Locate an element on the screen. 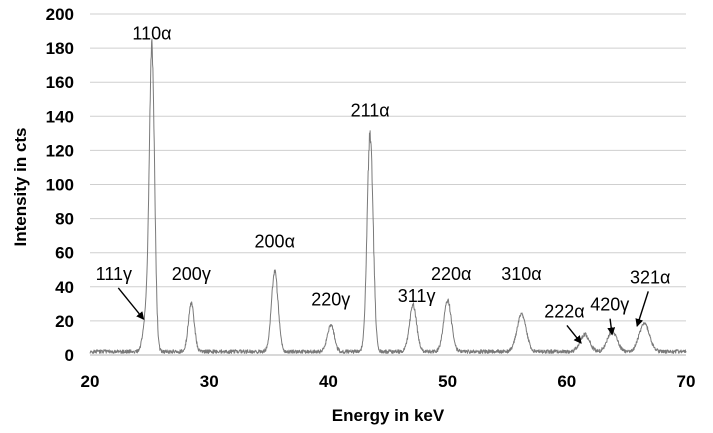 This screenshot has height=433, width=713. y-tick-label-0: 0 is located at coordinates (69, 355).